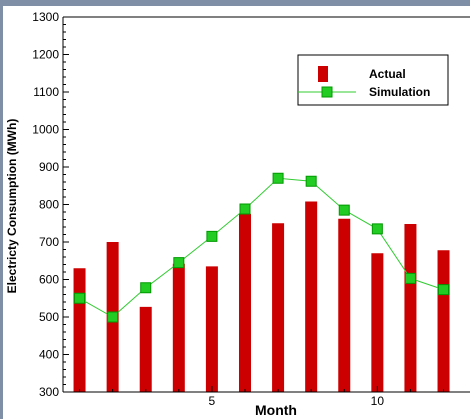  I want to click on y-tick-label-1000: 1000, so click(45, 130).